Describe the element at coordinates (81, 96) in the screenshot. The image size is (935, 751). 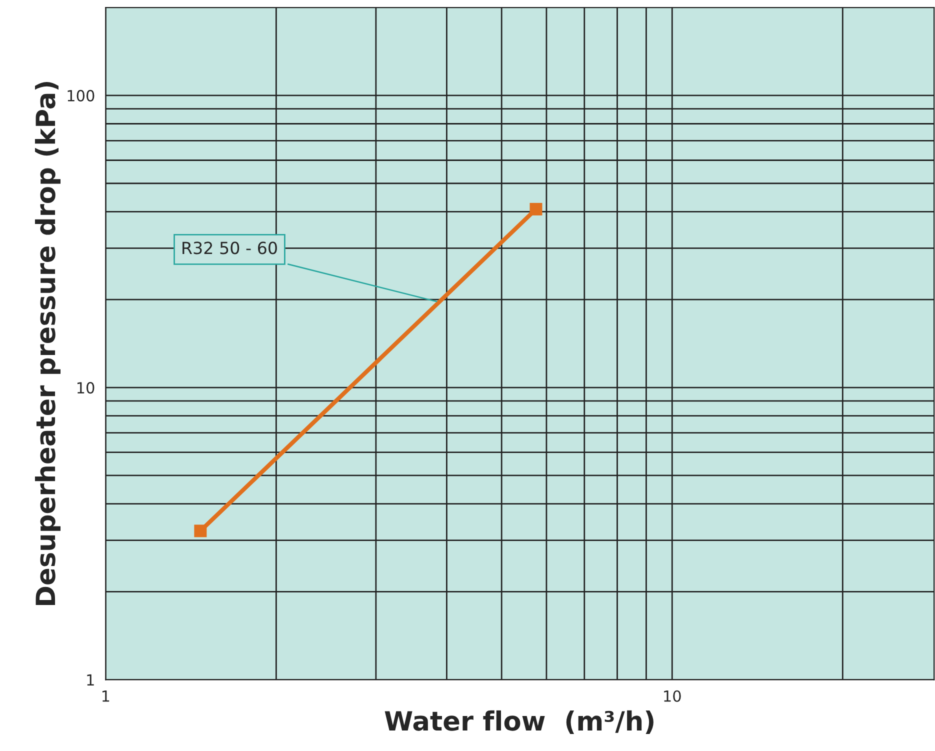
I see `y-tick-label: 100` at that location.